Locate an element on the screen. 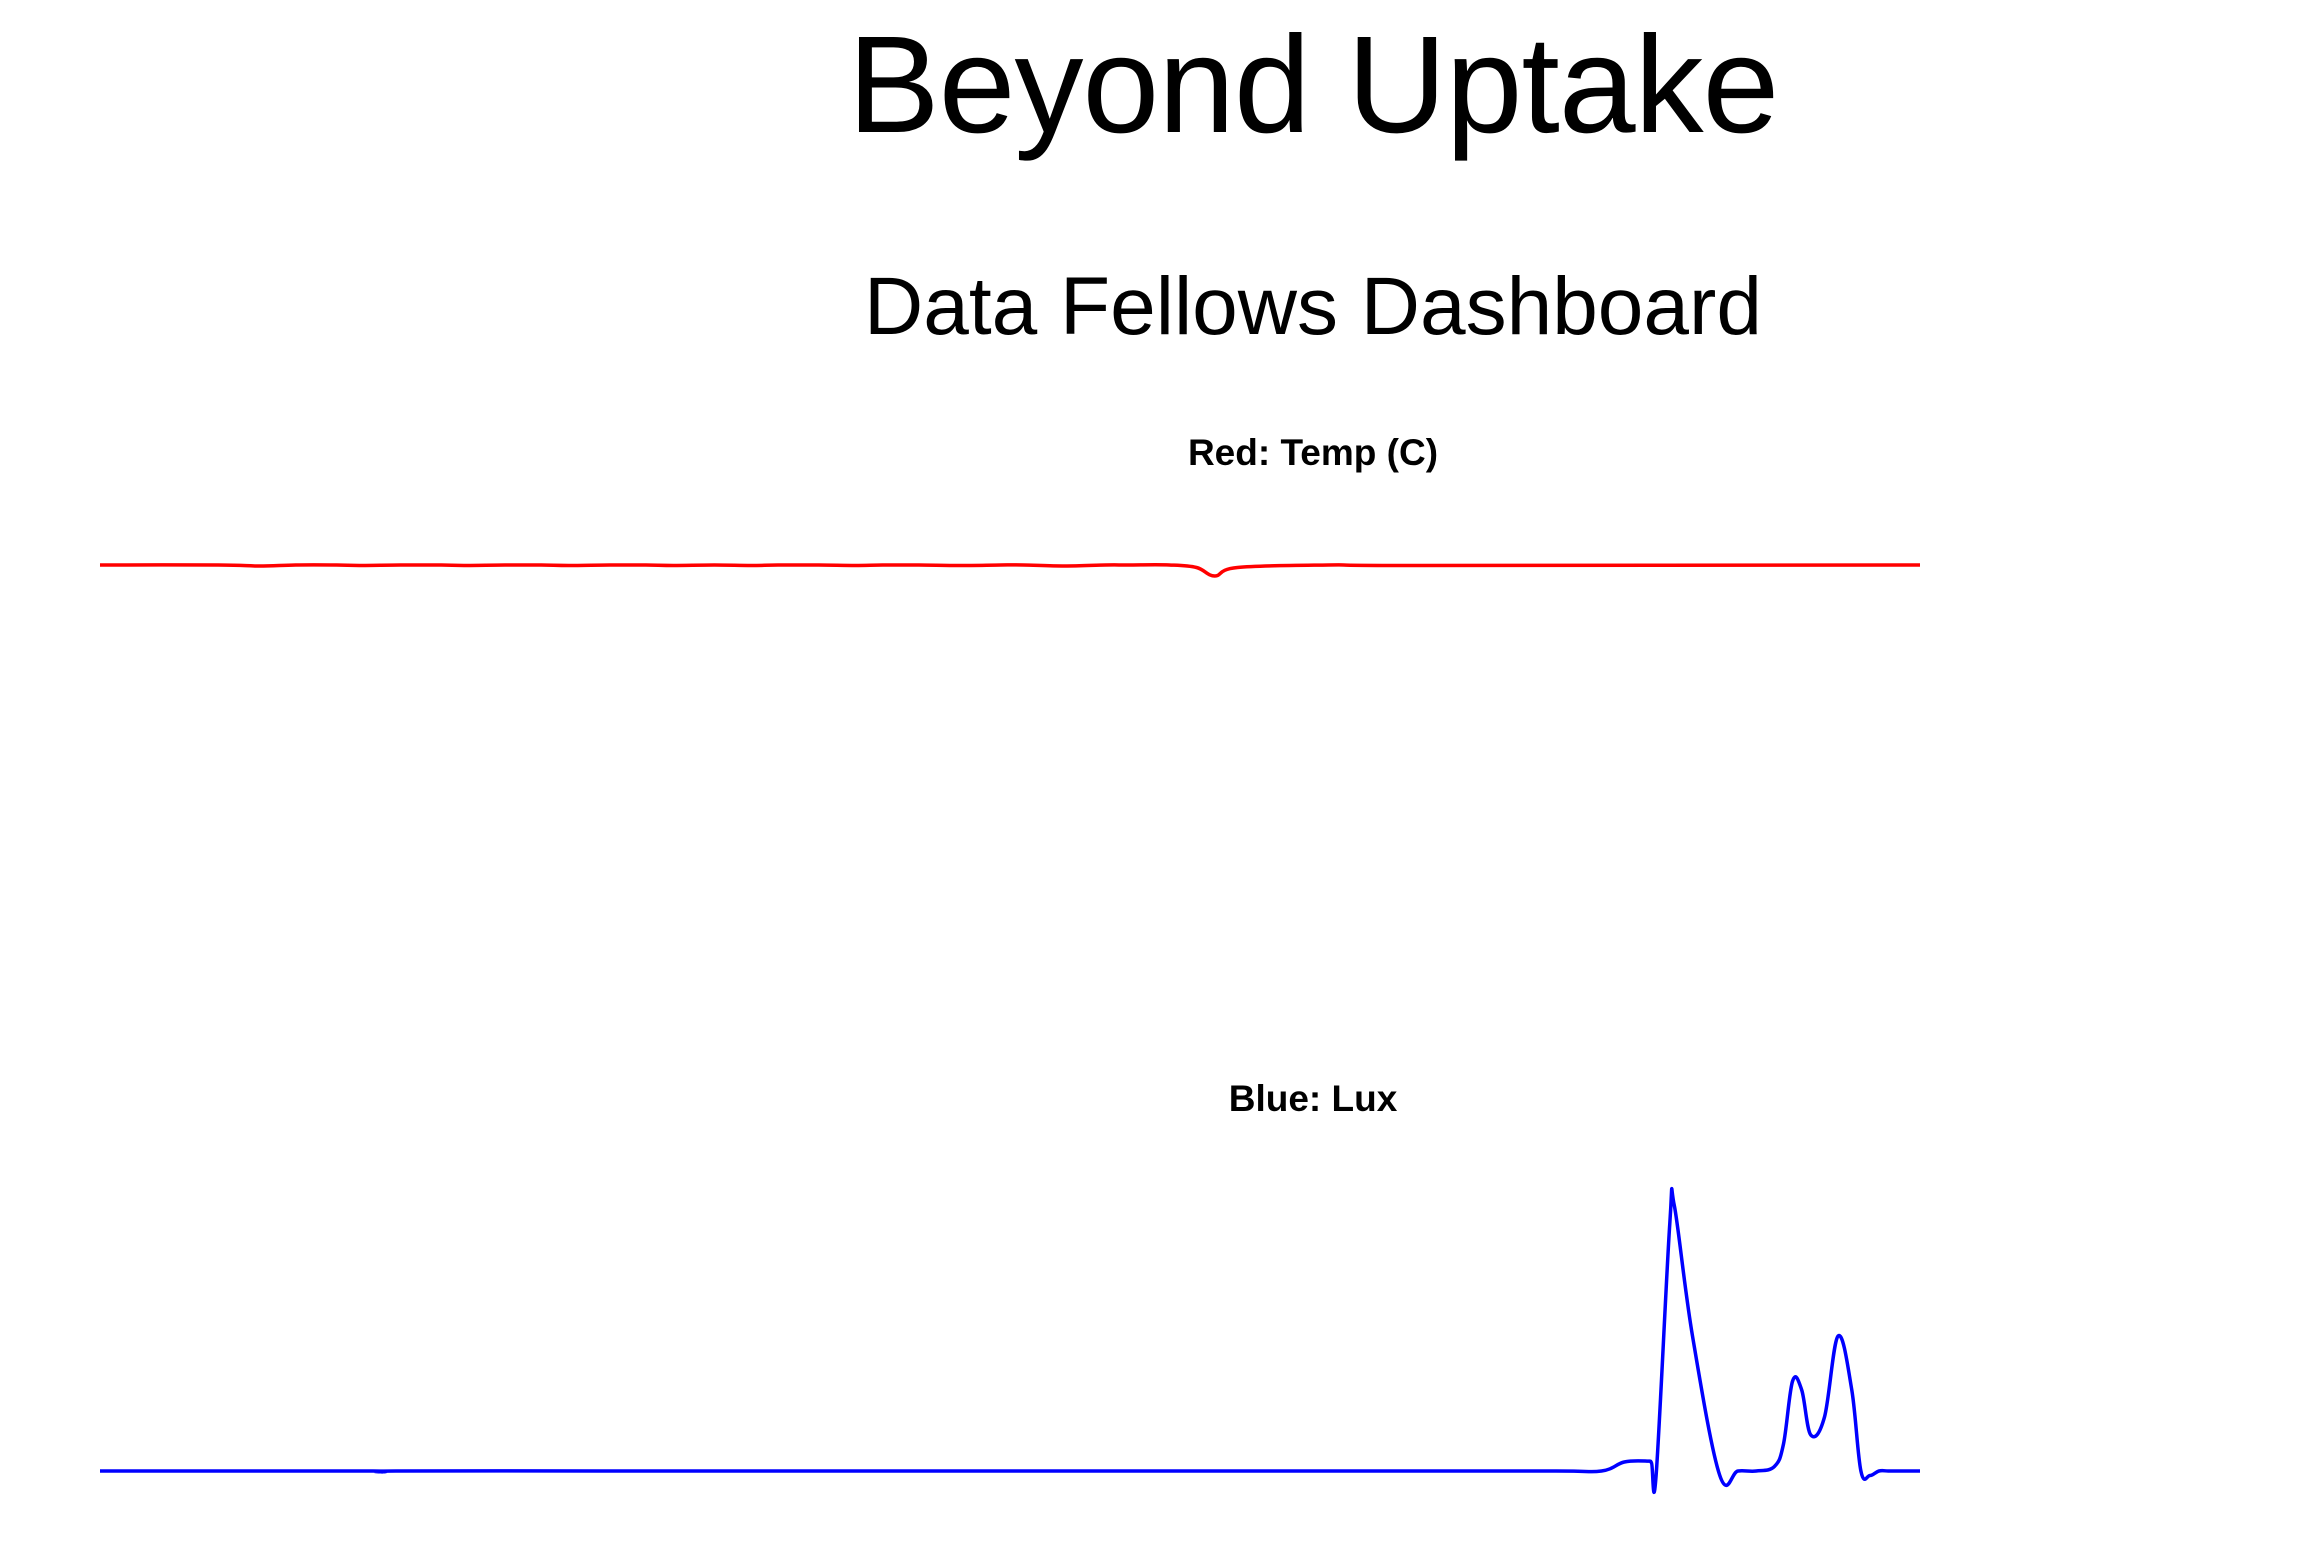 The image size is (2318, 1542). page-subtitle: Data Fellows Dashboard is located at coordinates (1313, 306).